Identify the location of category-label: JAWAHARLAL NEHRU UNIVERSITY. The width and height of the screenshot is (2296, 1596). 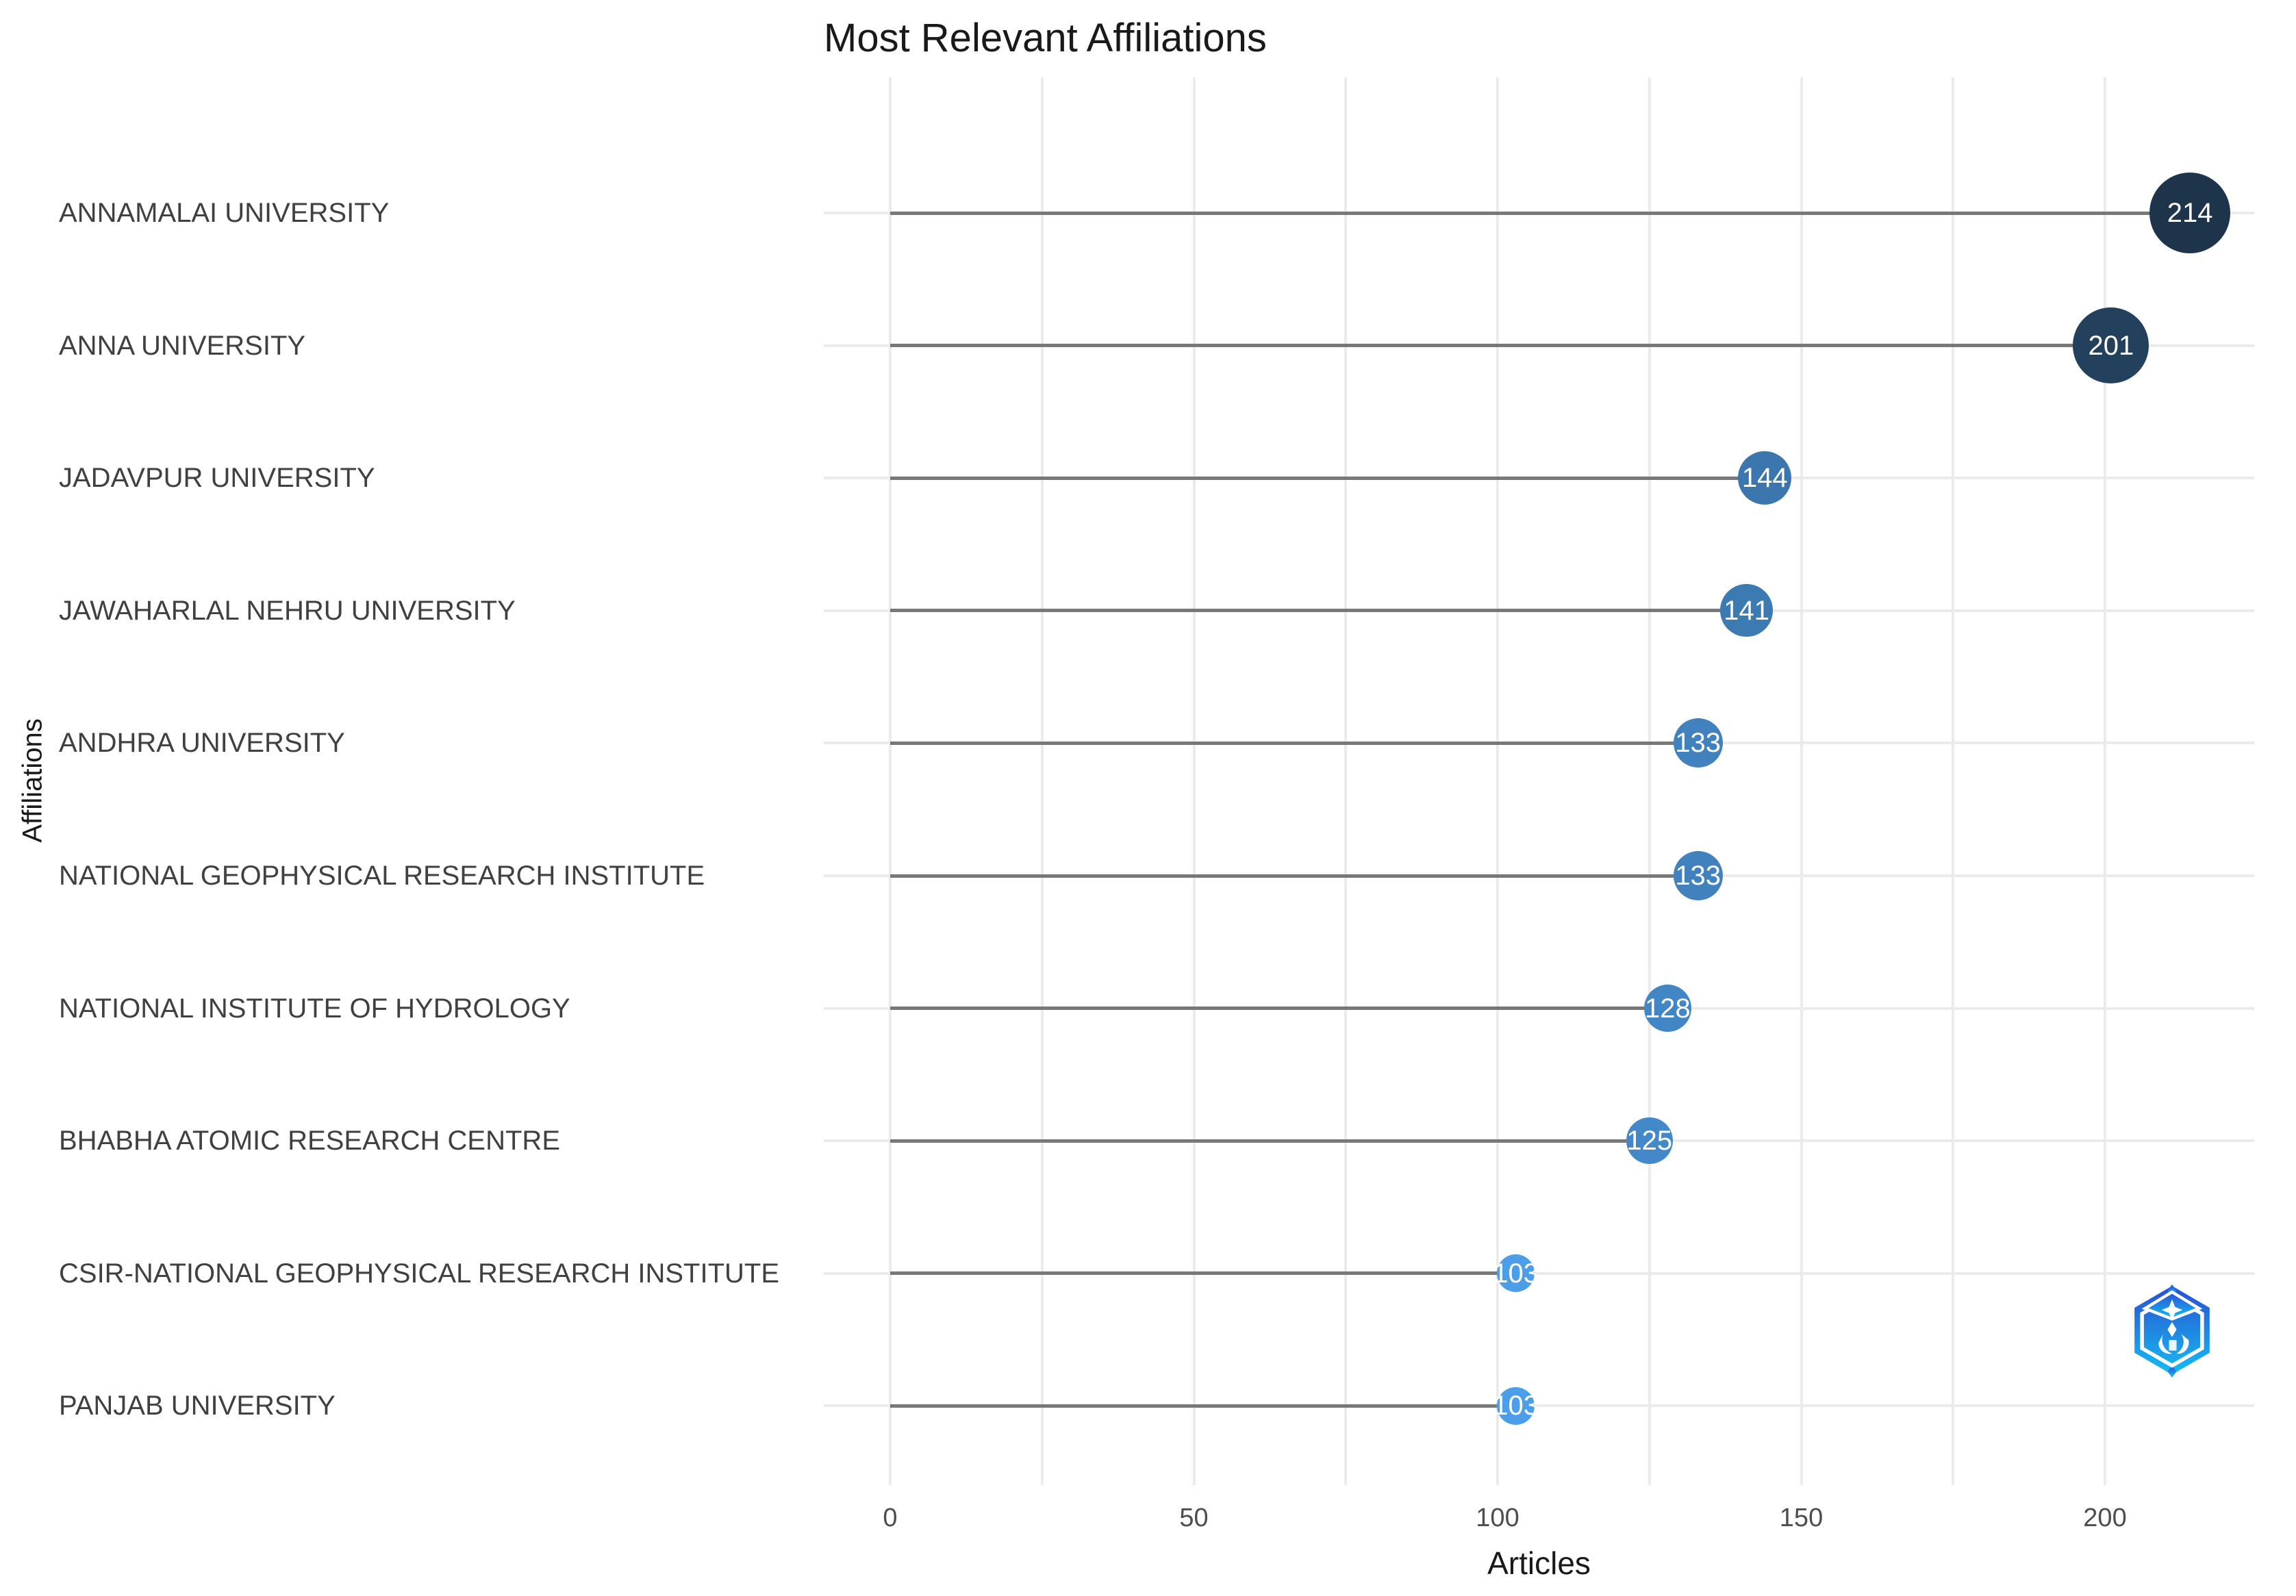
(287, 610).